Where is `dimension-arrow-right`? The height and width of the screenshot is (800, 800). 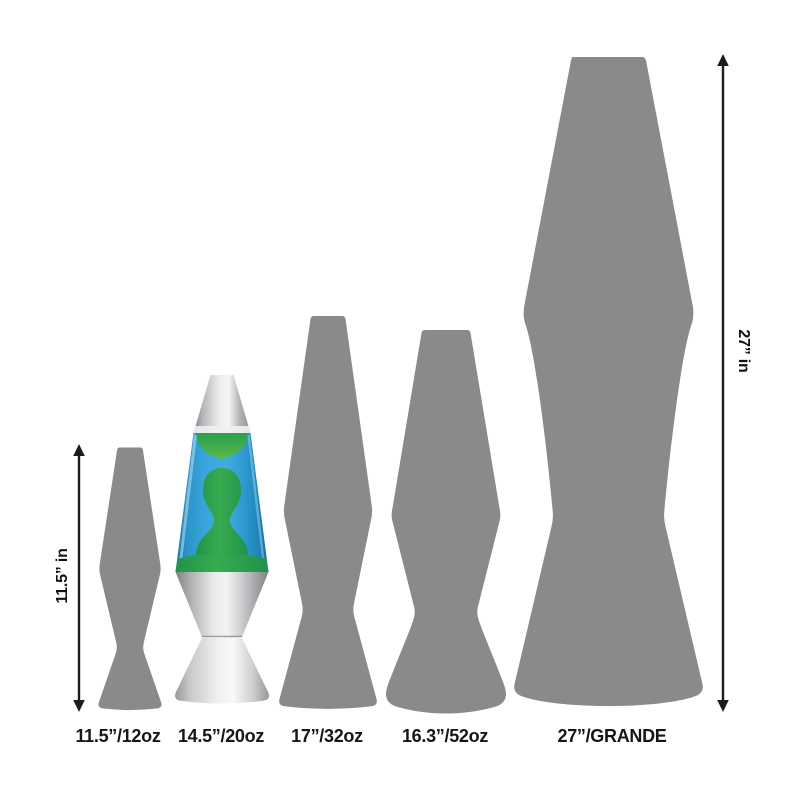 dimension-arrow-right is located at coordinates (723, 383).